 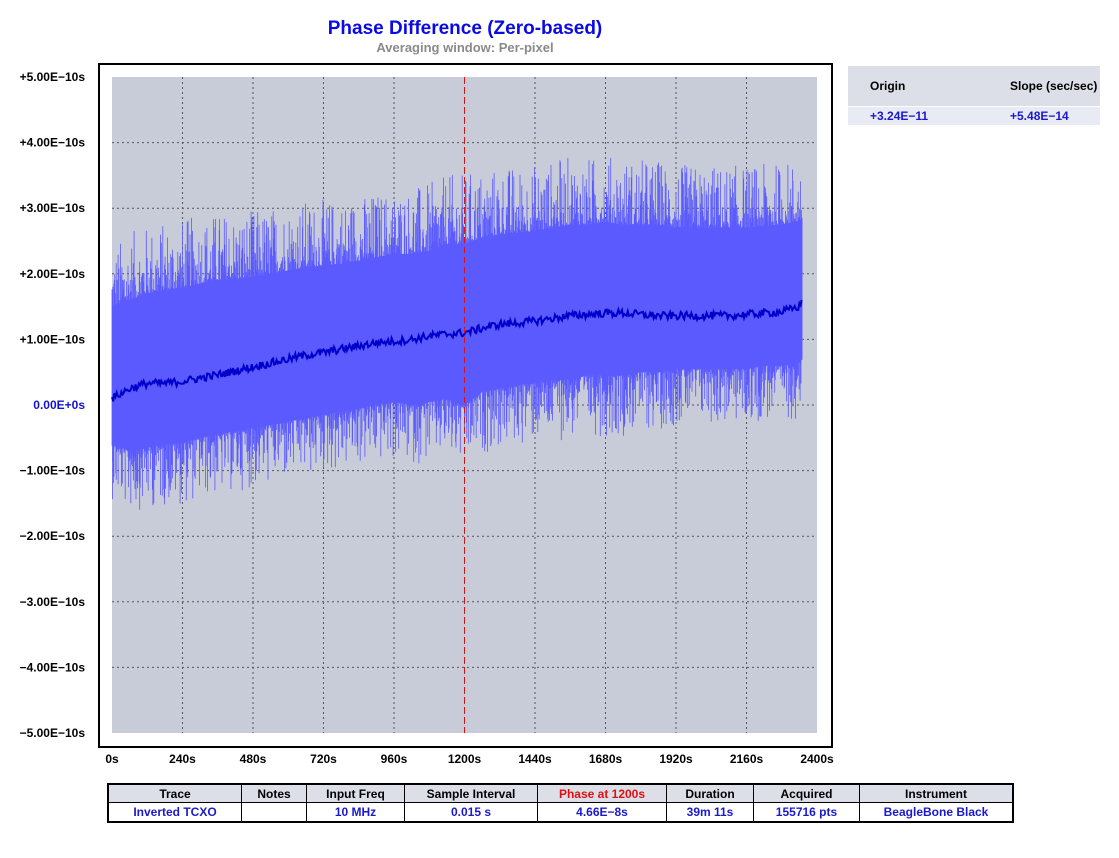 I want to click on slope-value: +5.48E−14, so click(x=1045, y=115).